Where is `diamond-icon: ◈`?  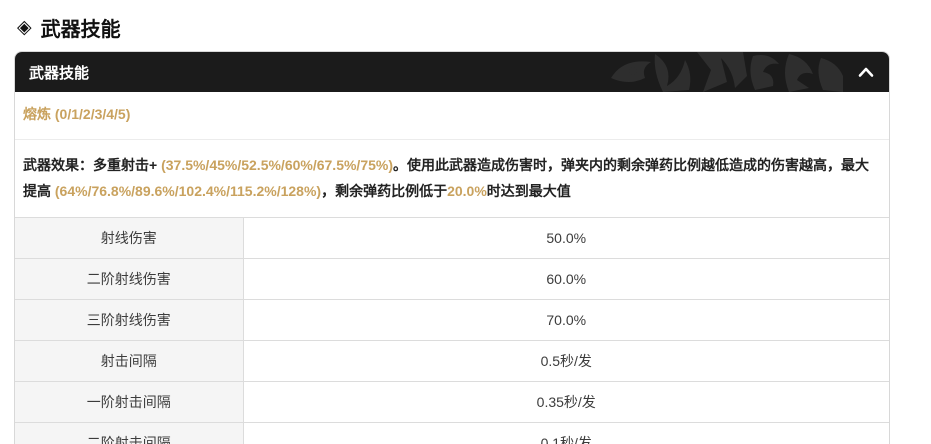 diamond-icon: ◈ is located at coordinates (24, 27).